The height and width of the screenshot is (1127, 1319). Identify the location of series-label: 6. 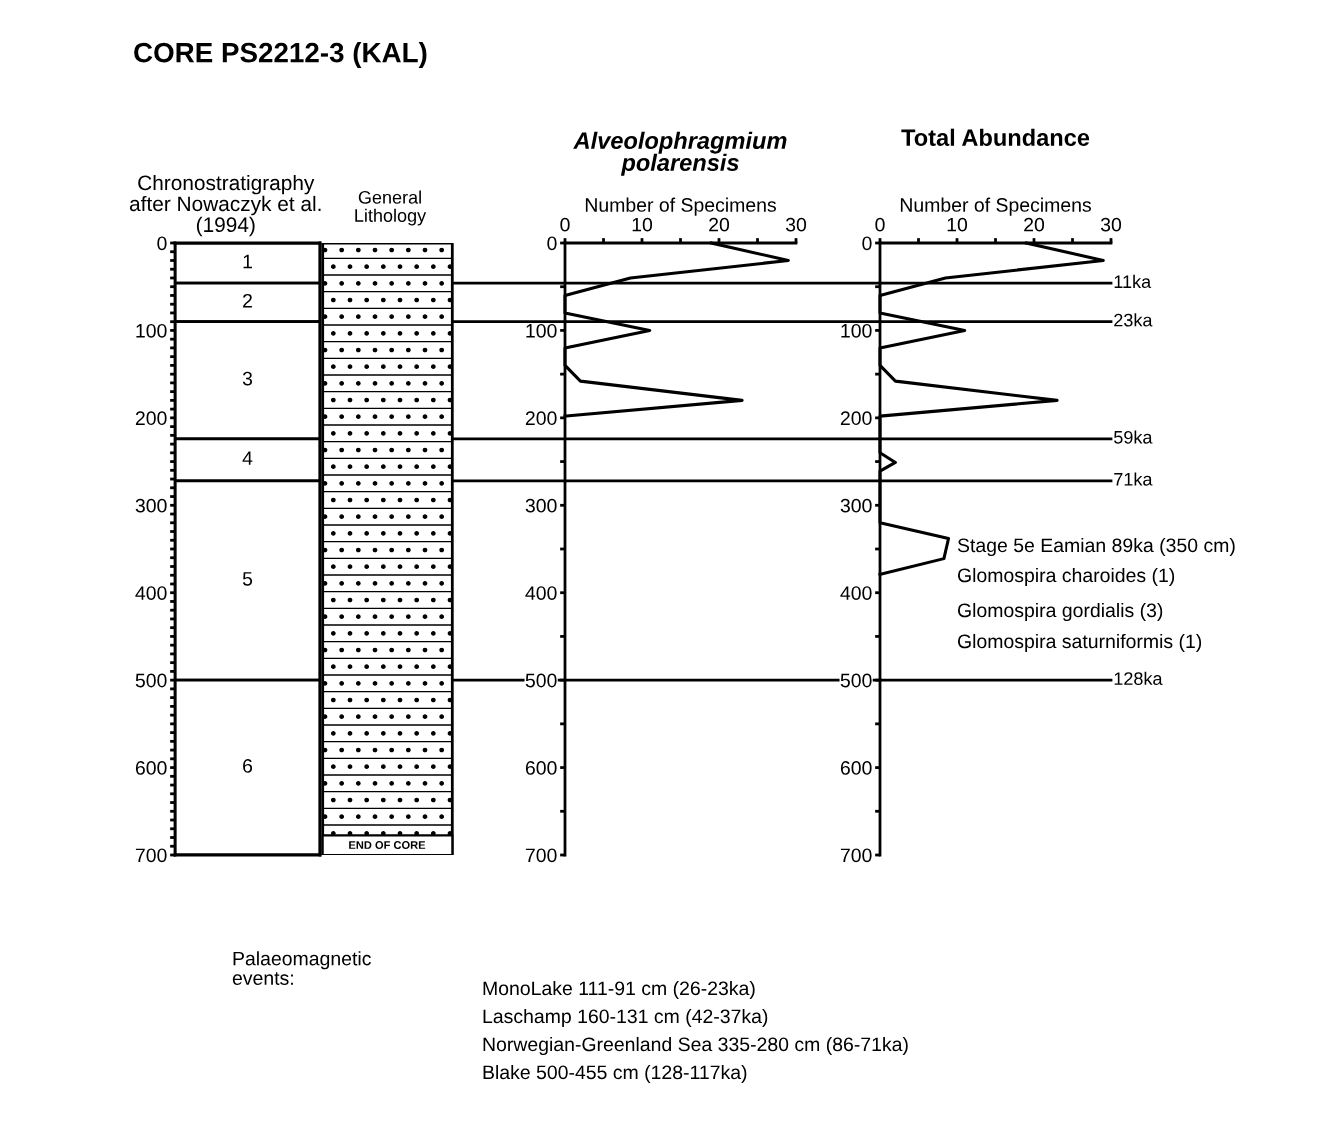
(248, 766).